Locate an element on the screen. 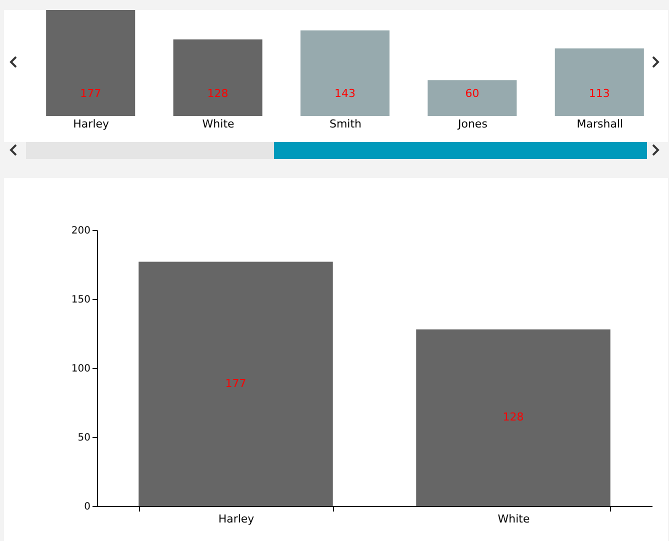  data-label: 143 is located at coordinates (345, 93).